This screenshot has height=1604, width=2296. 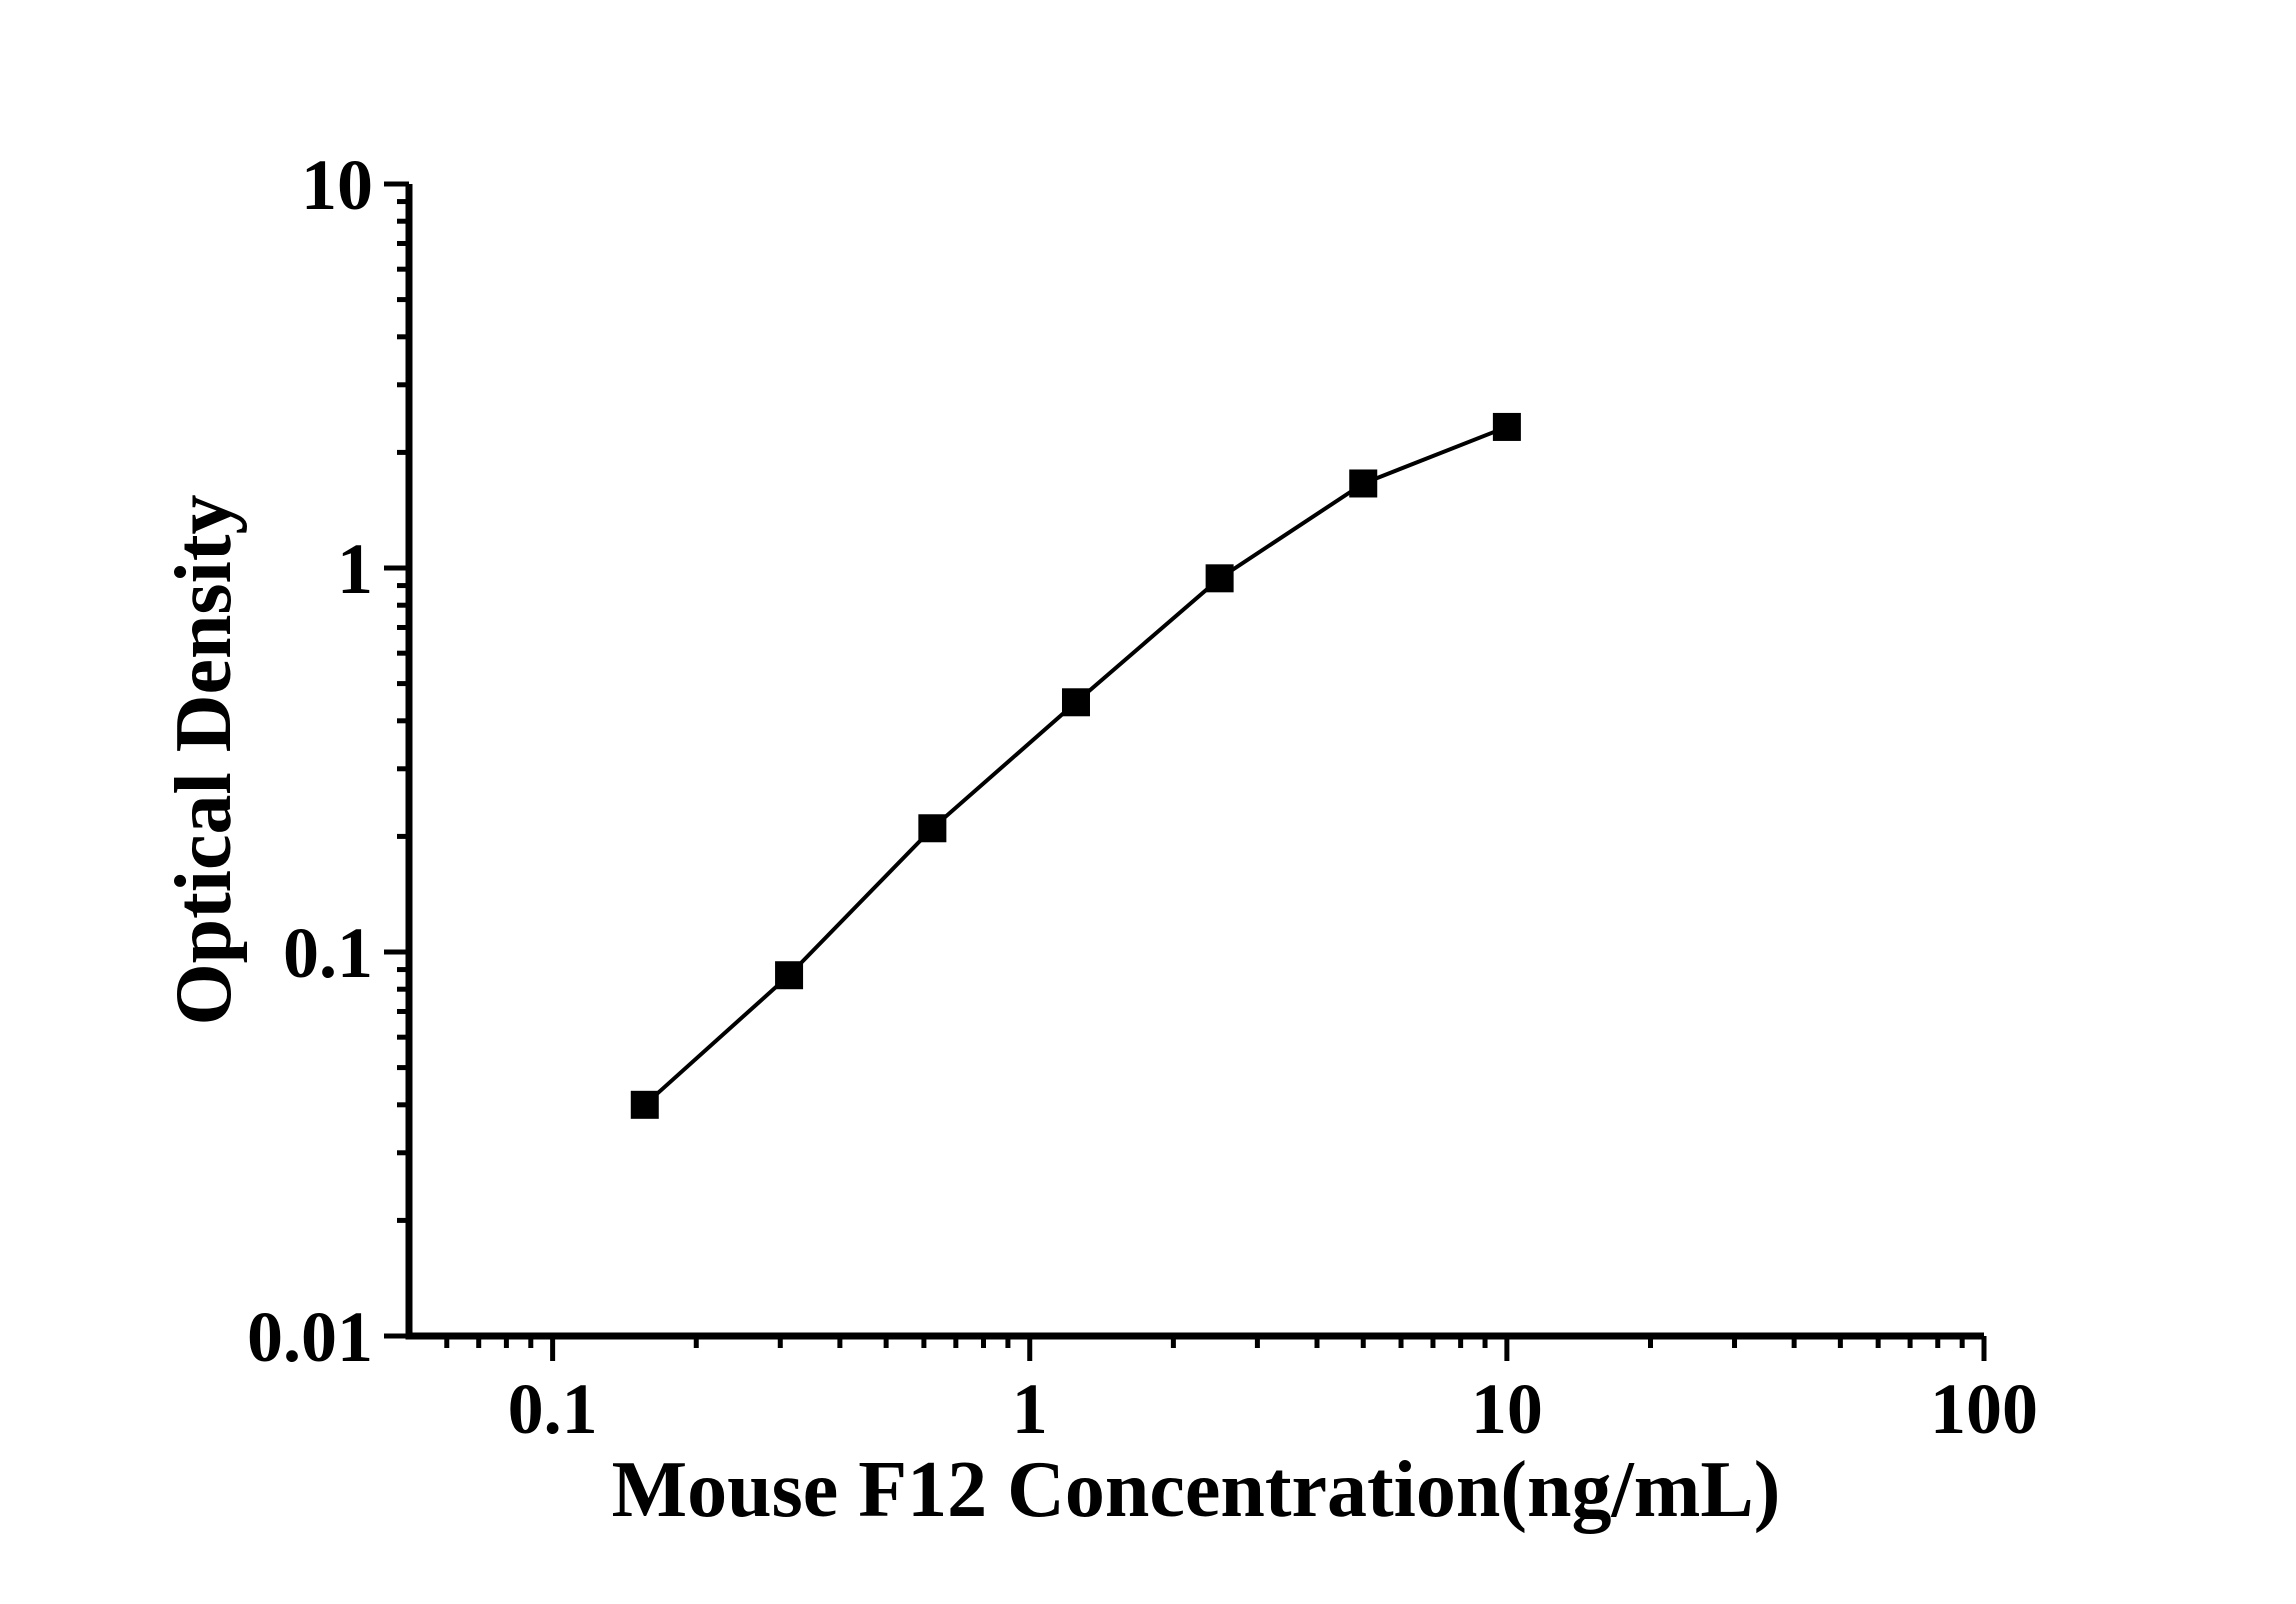 What do you see at coordinates (1030, 1409) in the screenshot?
I see `x-tick-label: 1` at bounding box center [1030, 1409].